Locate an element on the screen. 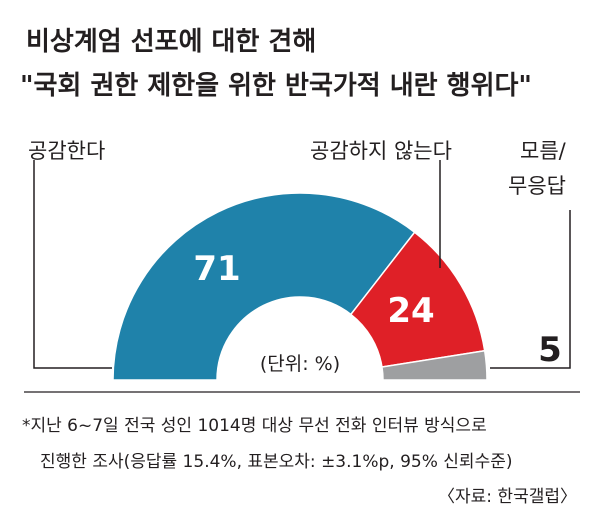  value-label-agree: 71 is located at coordinates (216, 269).